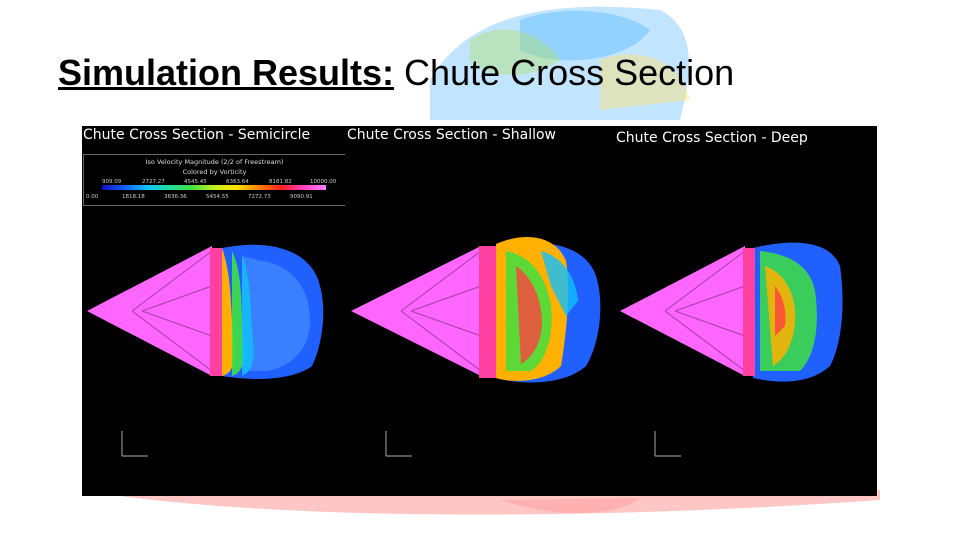 The height and width of the screenshot is (540, 960). Describe the element at coordinates (452, 135) in the screenshot. I see `panel-title-shallow: Chute Cross Section - Shallow` at that location.